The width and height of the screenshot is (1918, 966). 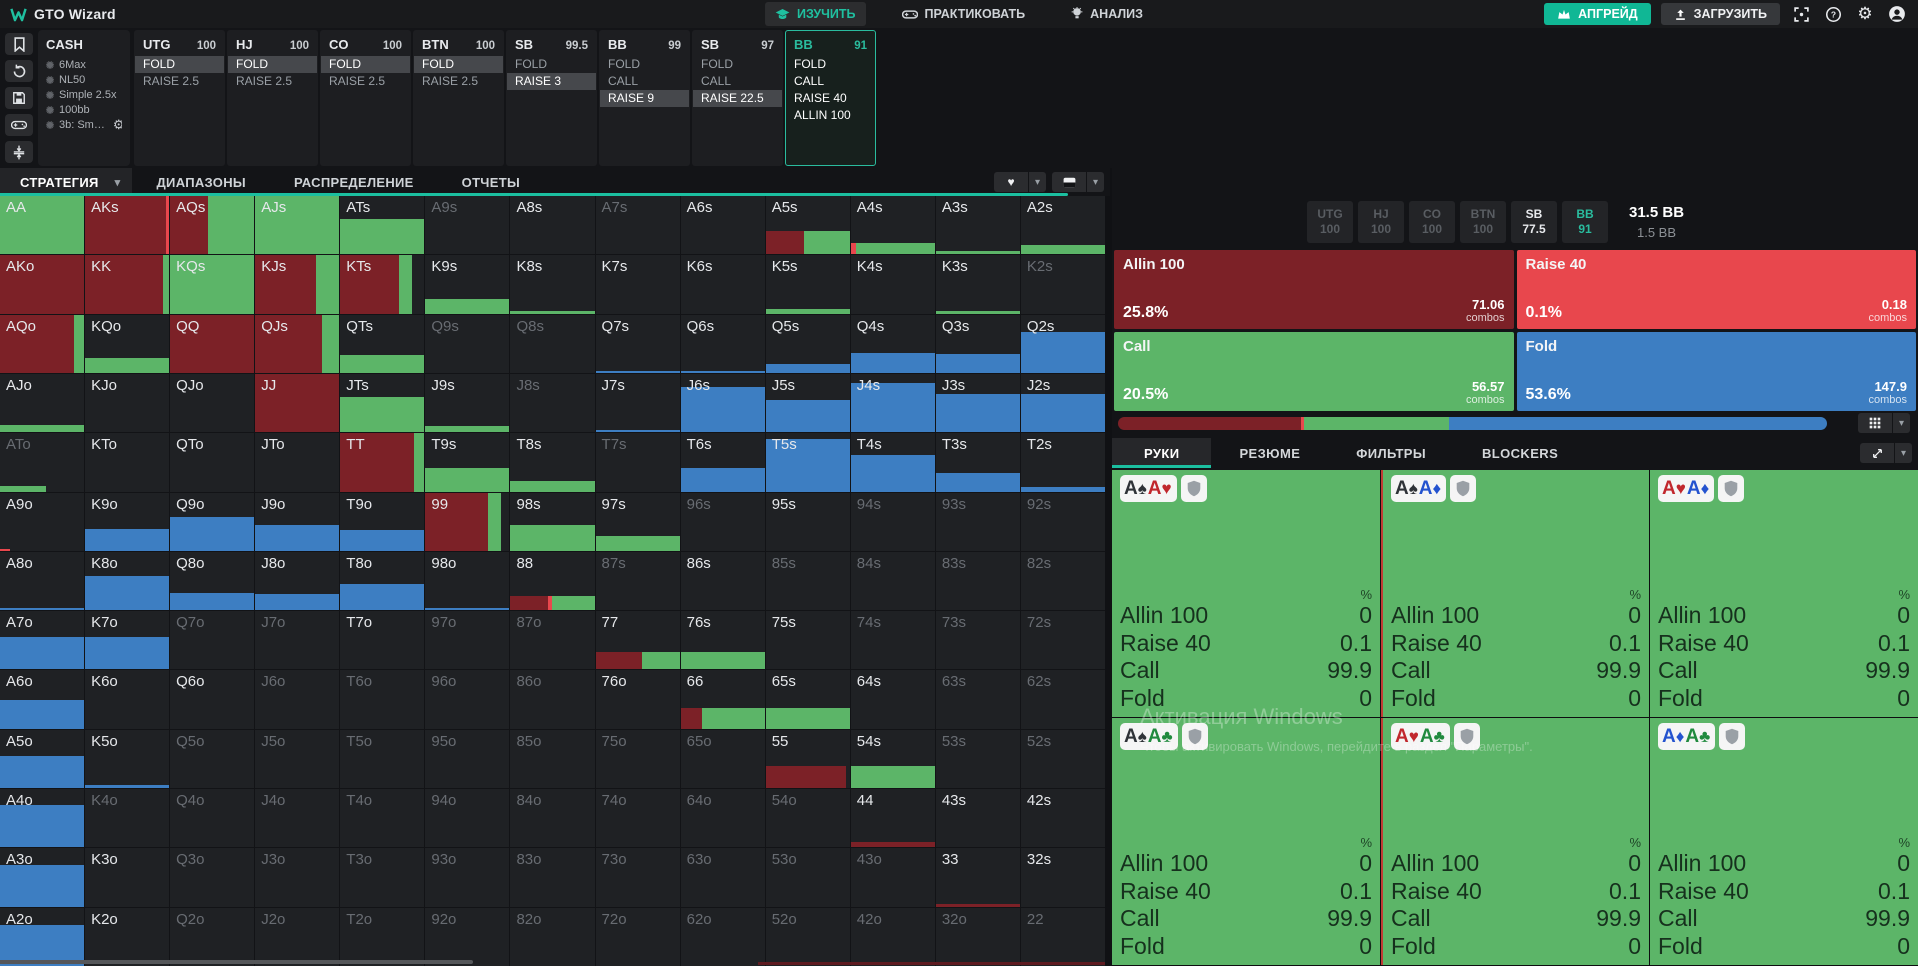 What do you see at coordinates (807, 403) in the screenshot?
I see `hand-cell-J5s: J5s` at bounding box center [807, 403].